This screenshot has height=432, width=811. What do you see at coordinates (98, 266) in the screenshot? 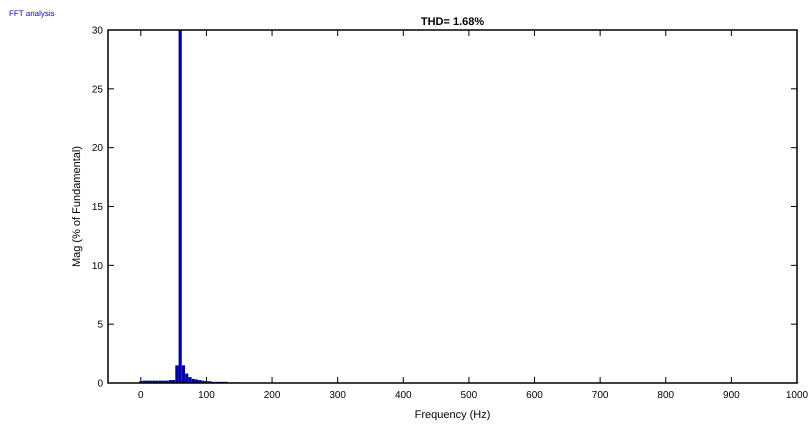
I see `y-tick-label: 10` at bounding box center [98, 266].